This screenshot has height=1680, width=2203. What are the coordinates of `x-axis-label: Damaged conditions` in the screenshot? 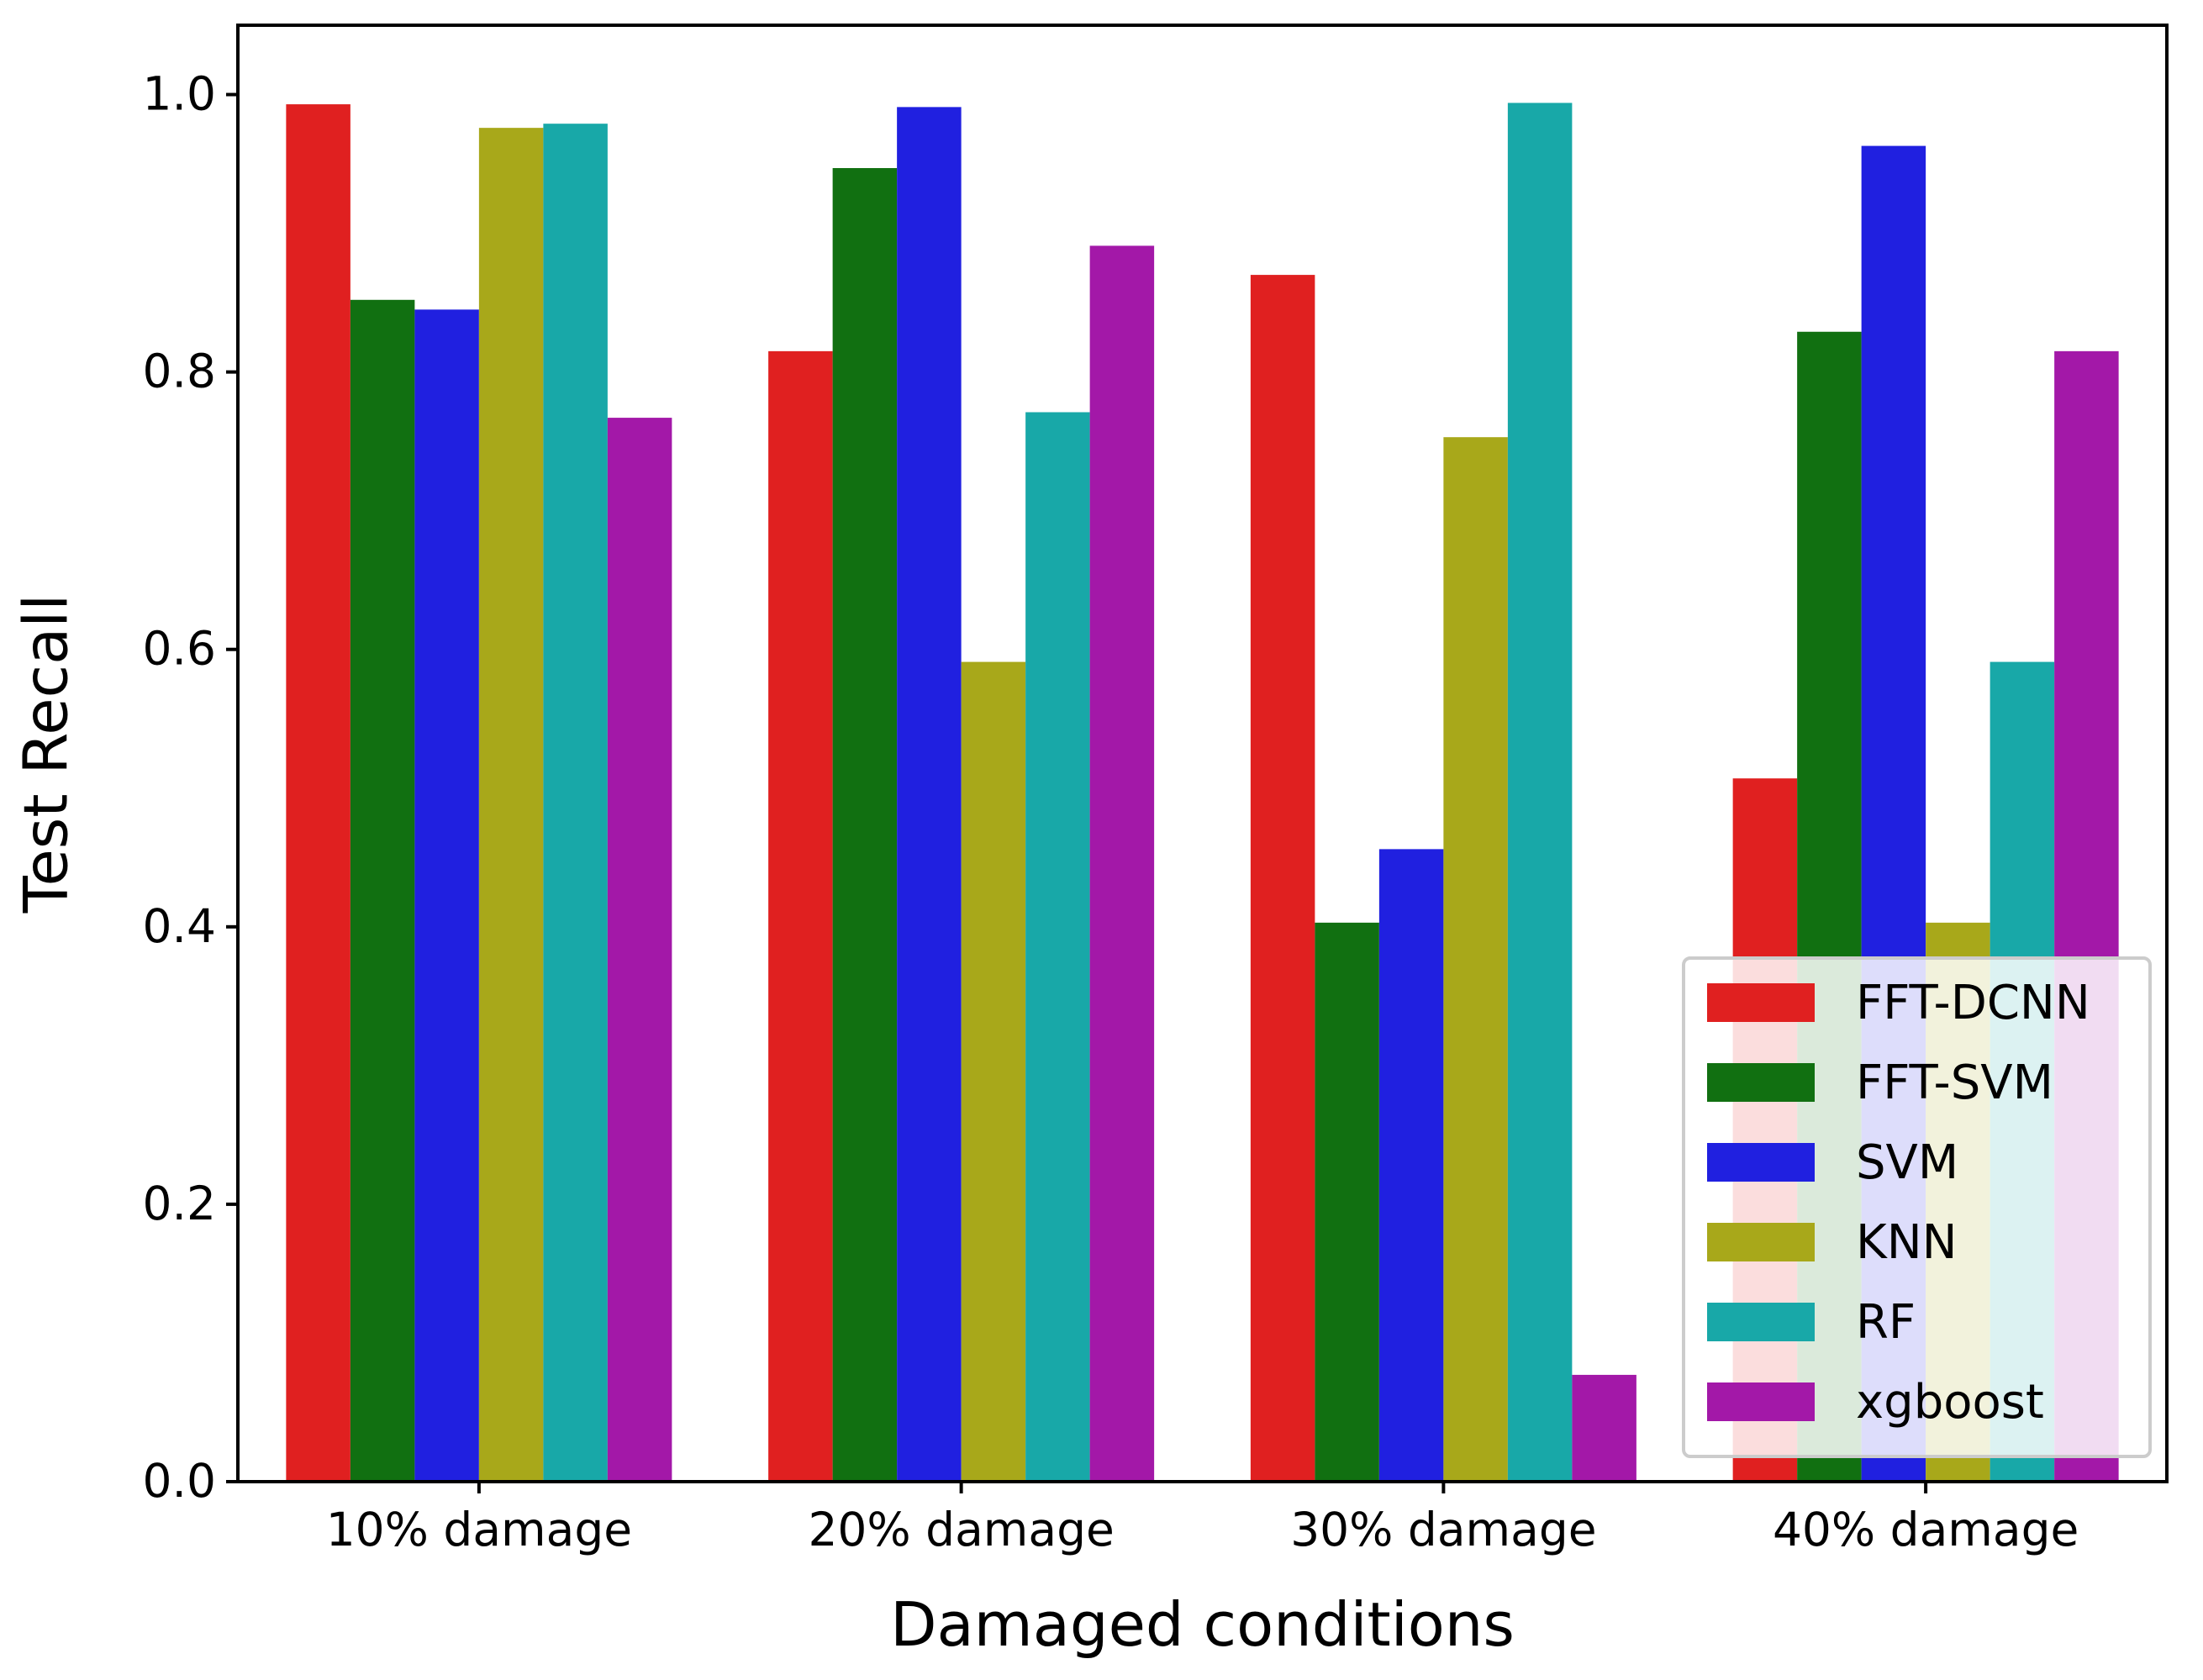 It's located at (1202, 1624).